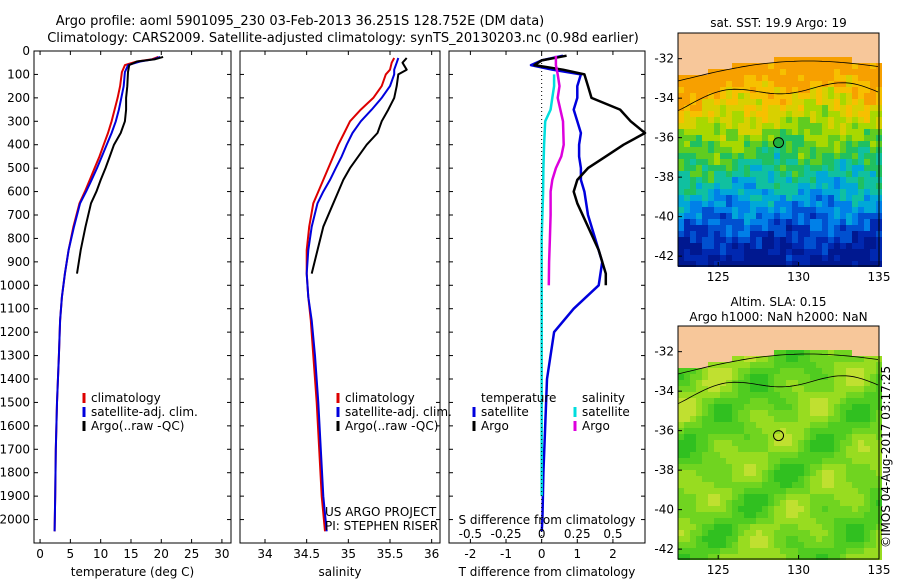 Image resolution: width=900 pixels, height=580 pixels. Describe the element at coordinates (664, 352) in the screenshot. I see `sla-map-ytick-label: -32` at that location.